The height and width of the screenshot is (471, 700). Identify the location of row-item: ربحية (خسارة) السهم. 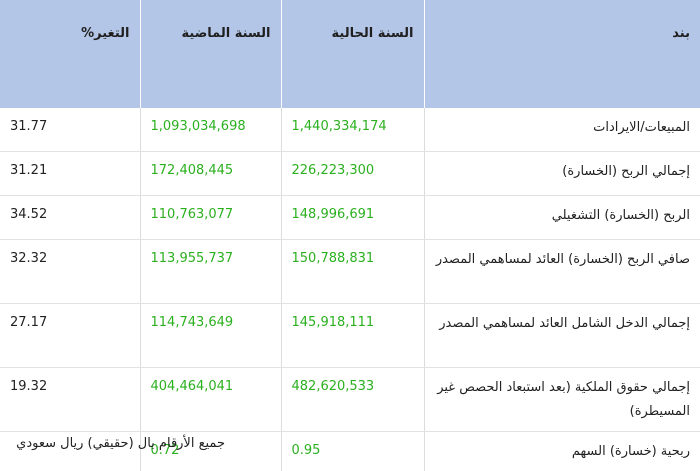
(562, 451).